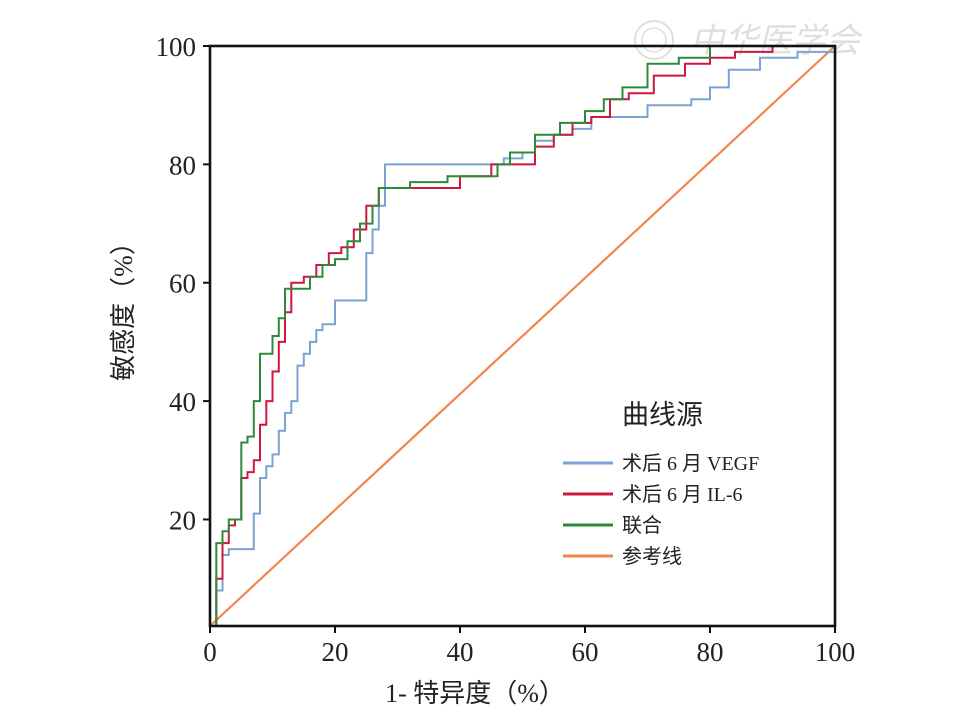  I want to click on watermark-seal-inner-icon, so click(654, 40).